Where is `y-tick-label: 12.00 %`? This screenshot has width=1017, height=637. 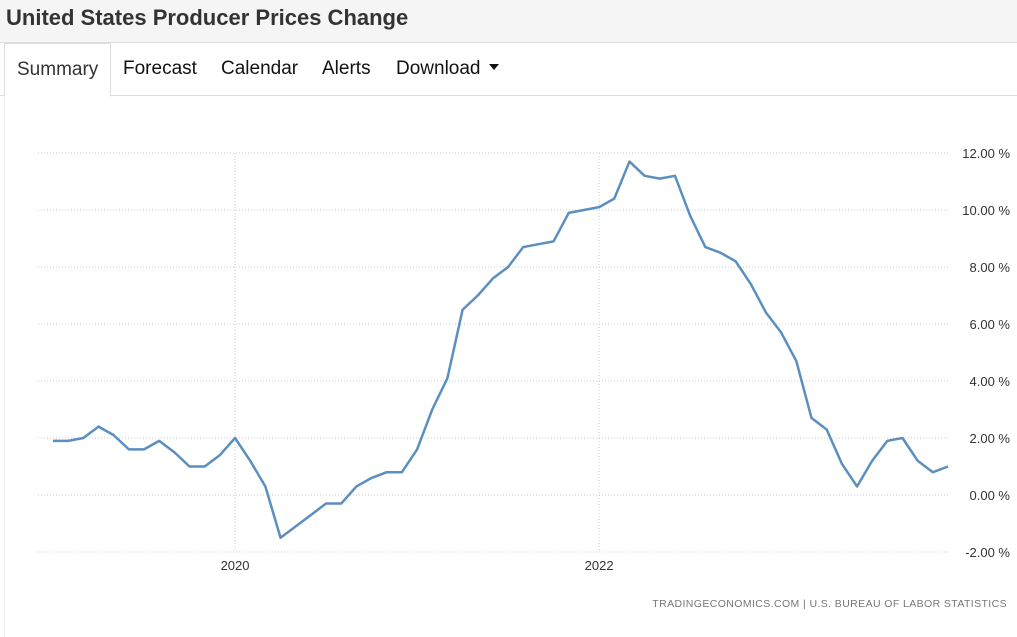 y-tick-label: 12.00 % is located at coordinates (986, 153).